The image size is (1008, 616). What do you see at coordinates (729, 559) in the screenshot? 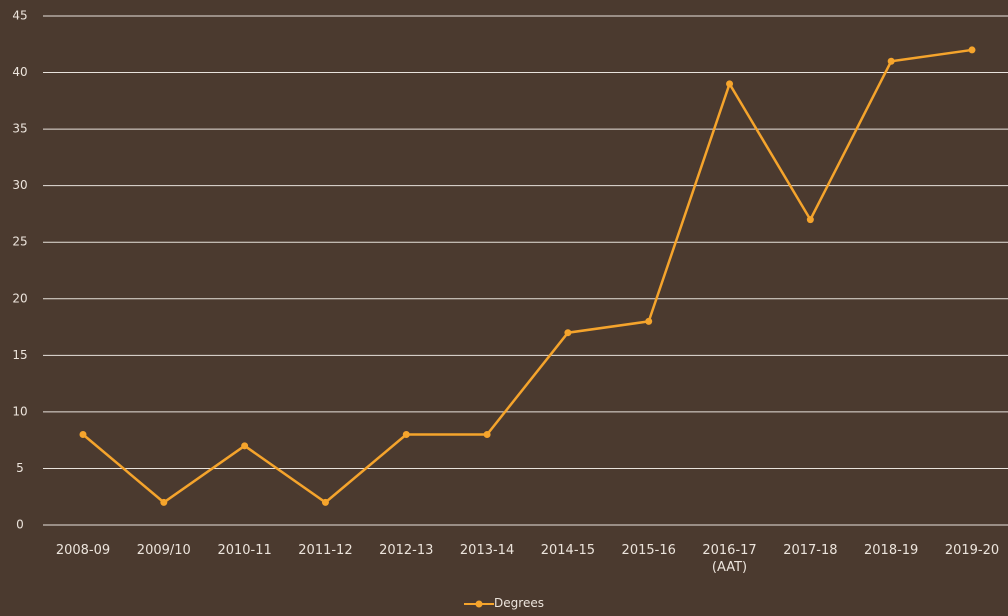
I see `x-tick-label: 2016-17 (AAT)` at bounding box center [729, 559].